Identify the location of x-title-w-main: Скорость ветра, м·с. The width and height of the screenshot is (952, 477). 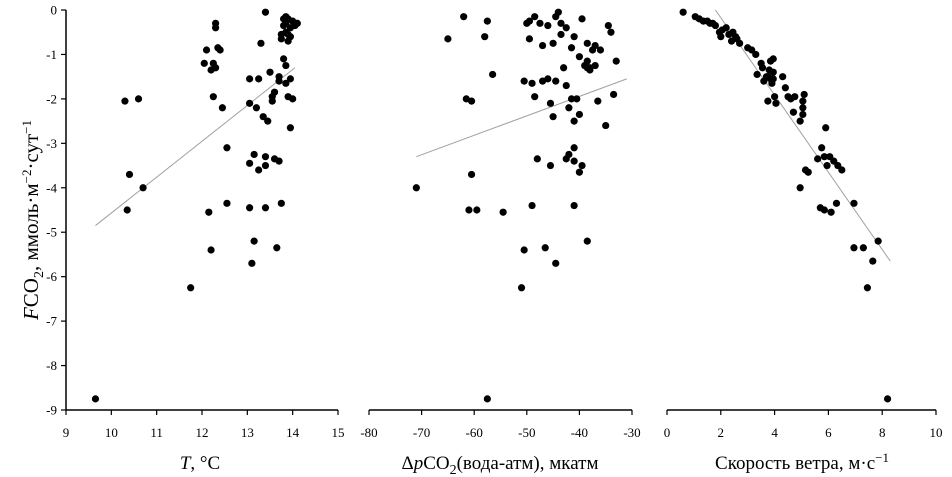
(795, 463).